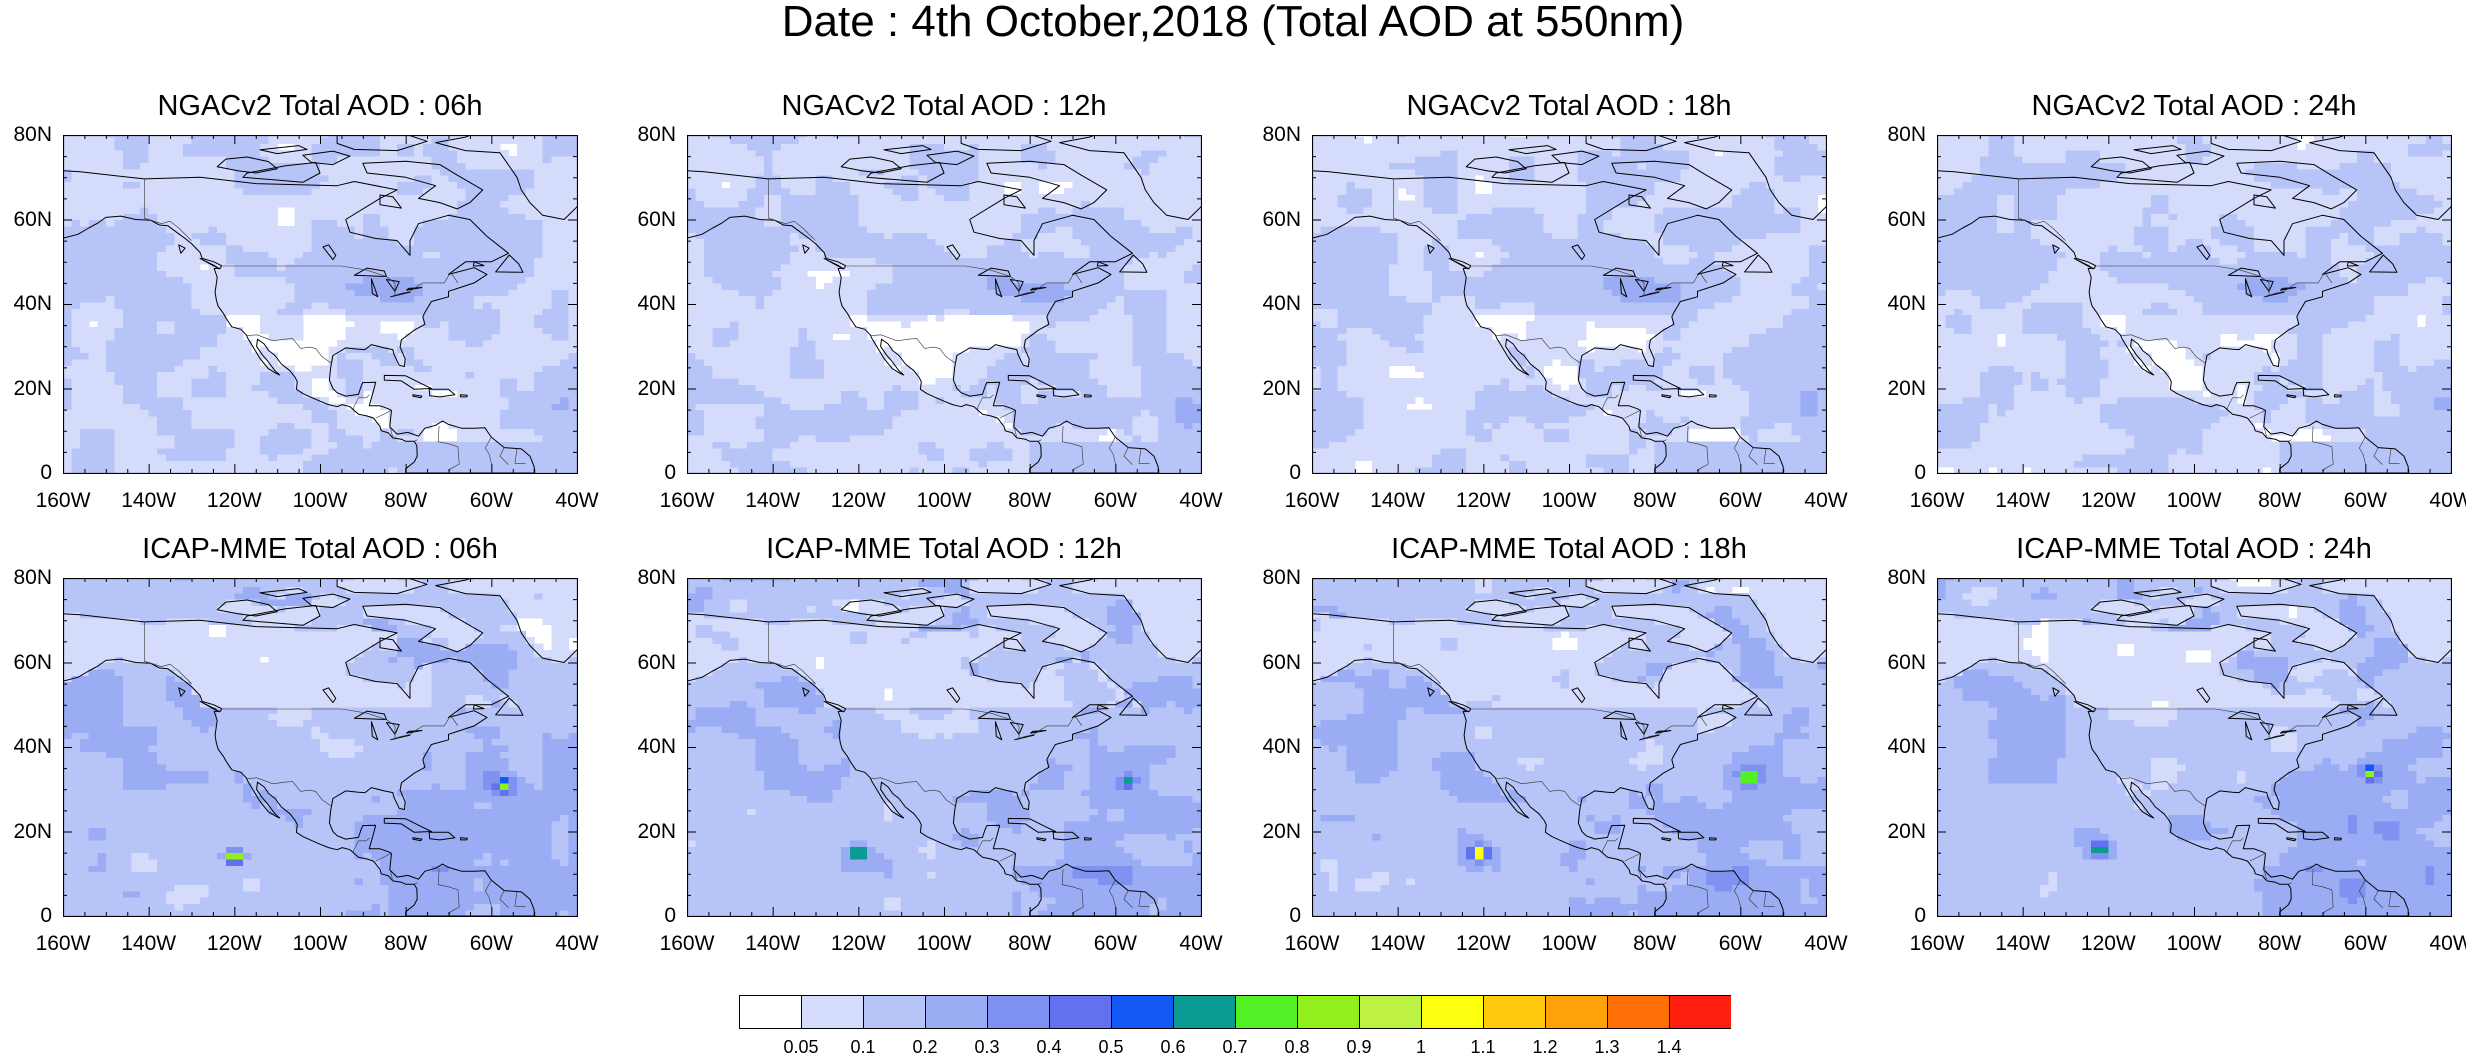  What do you see at coordinates (2180, 106) in the screenshot?
I see `panel-title-ngac-24: NGACv2 Total AOD : 24h` at bounding box center [2180, 106].